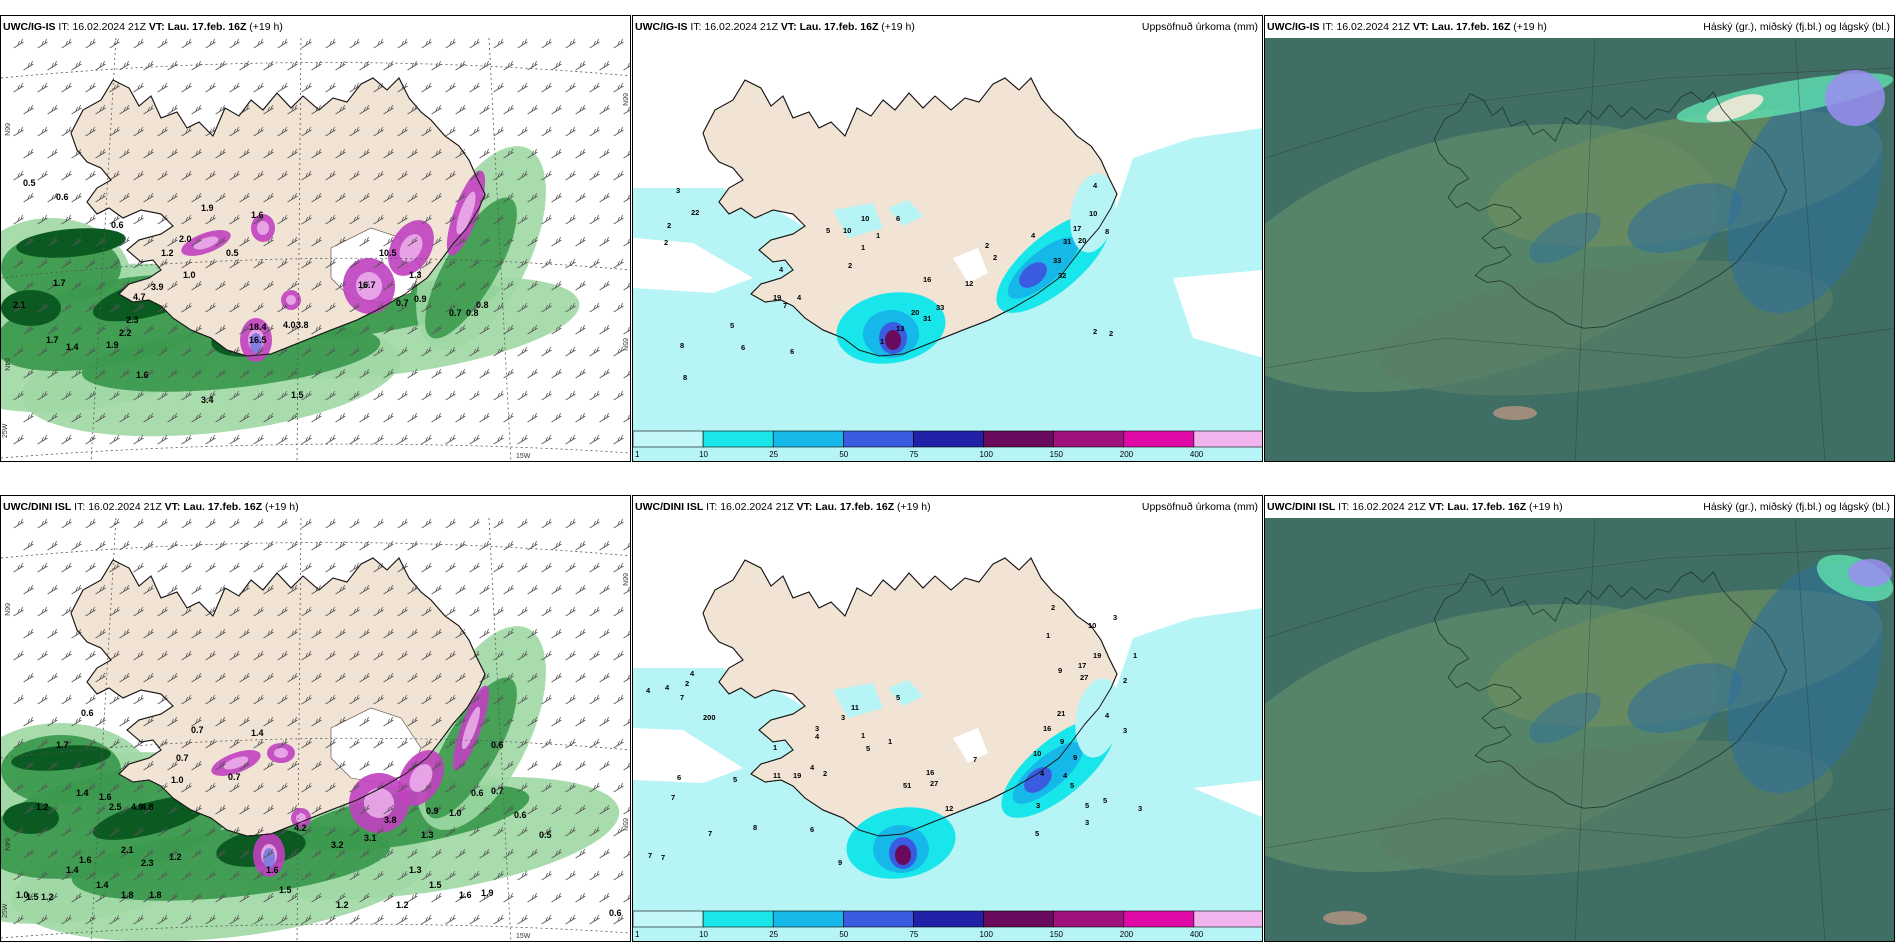 Image resolution: width=1900 pixels, height=950 pixels. What do you see at coordinates (903, 855) in the screenshot?
I see `precip-100mm-area` at bounding box center [903, 855].